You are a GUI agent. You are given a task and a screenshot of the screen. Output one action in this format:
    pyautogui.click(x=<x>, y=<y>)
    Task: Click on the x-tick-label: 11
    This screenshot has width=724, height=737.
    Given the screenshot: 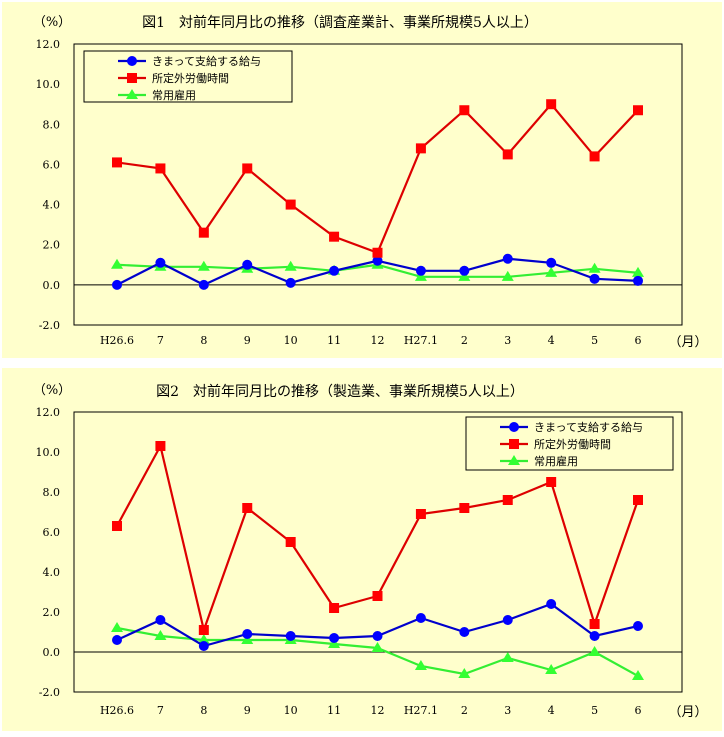 What is the action you would take?
    pyautogui.click(x=334, y=710)
    